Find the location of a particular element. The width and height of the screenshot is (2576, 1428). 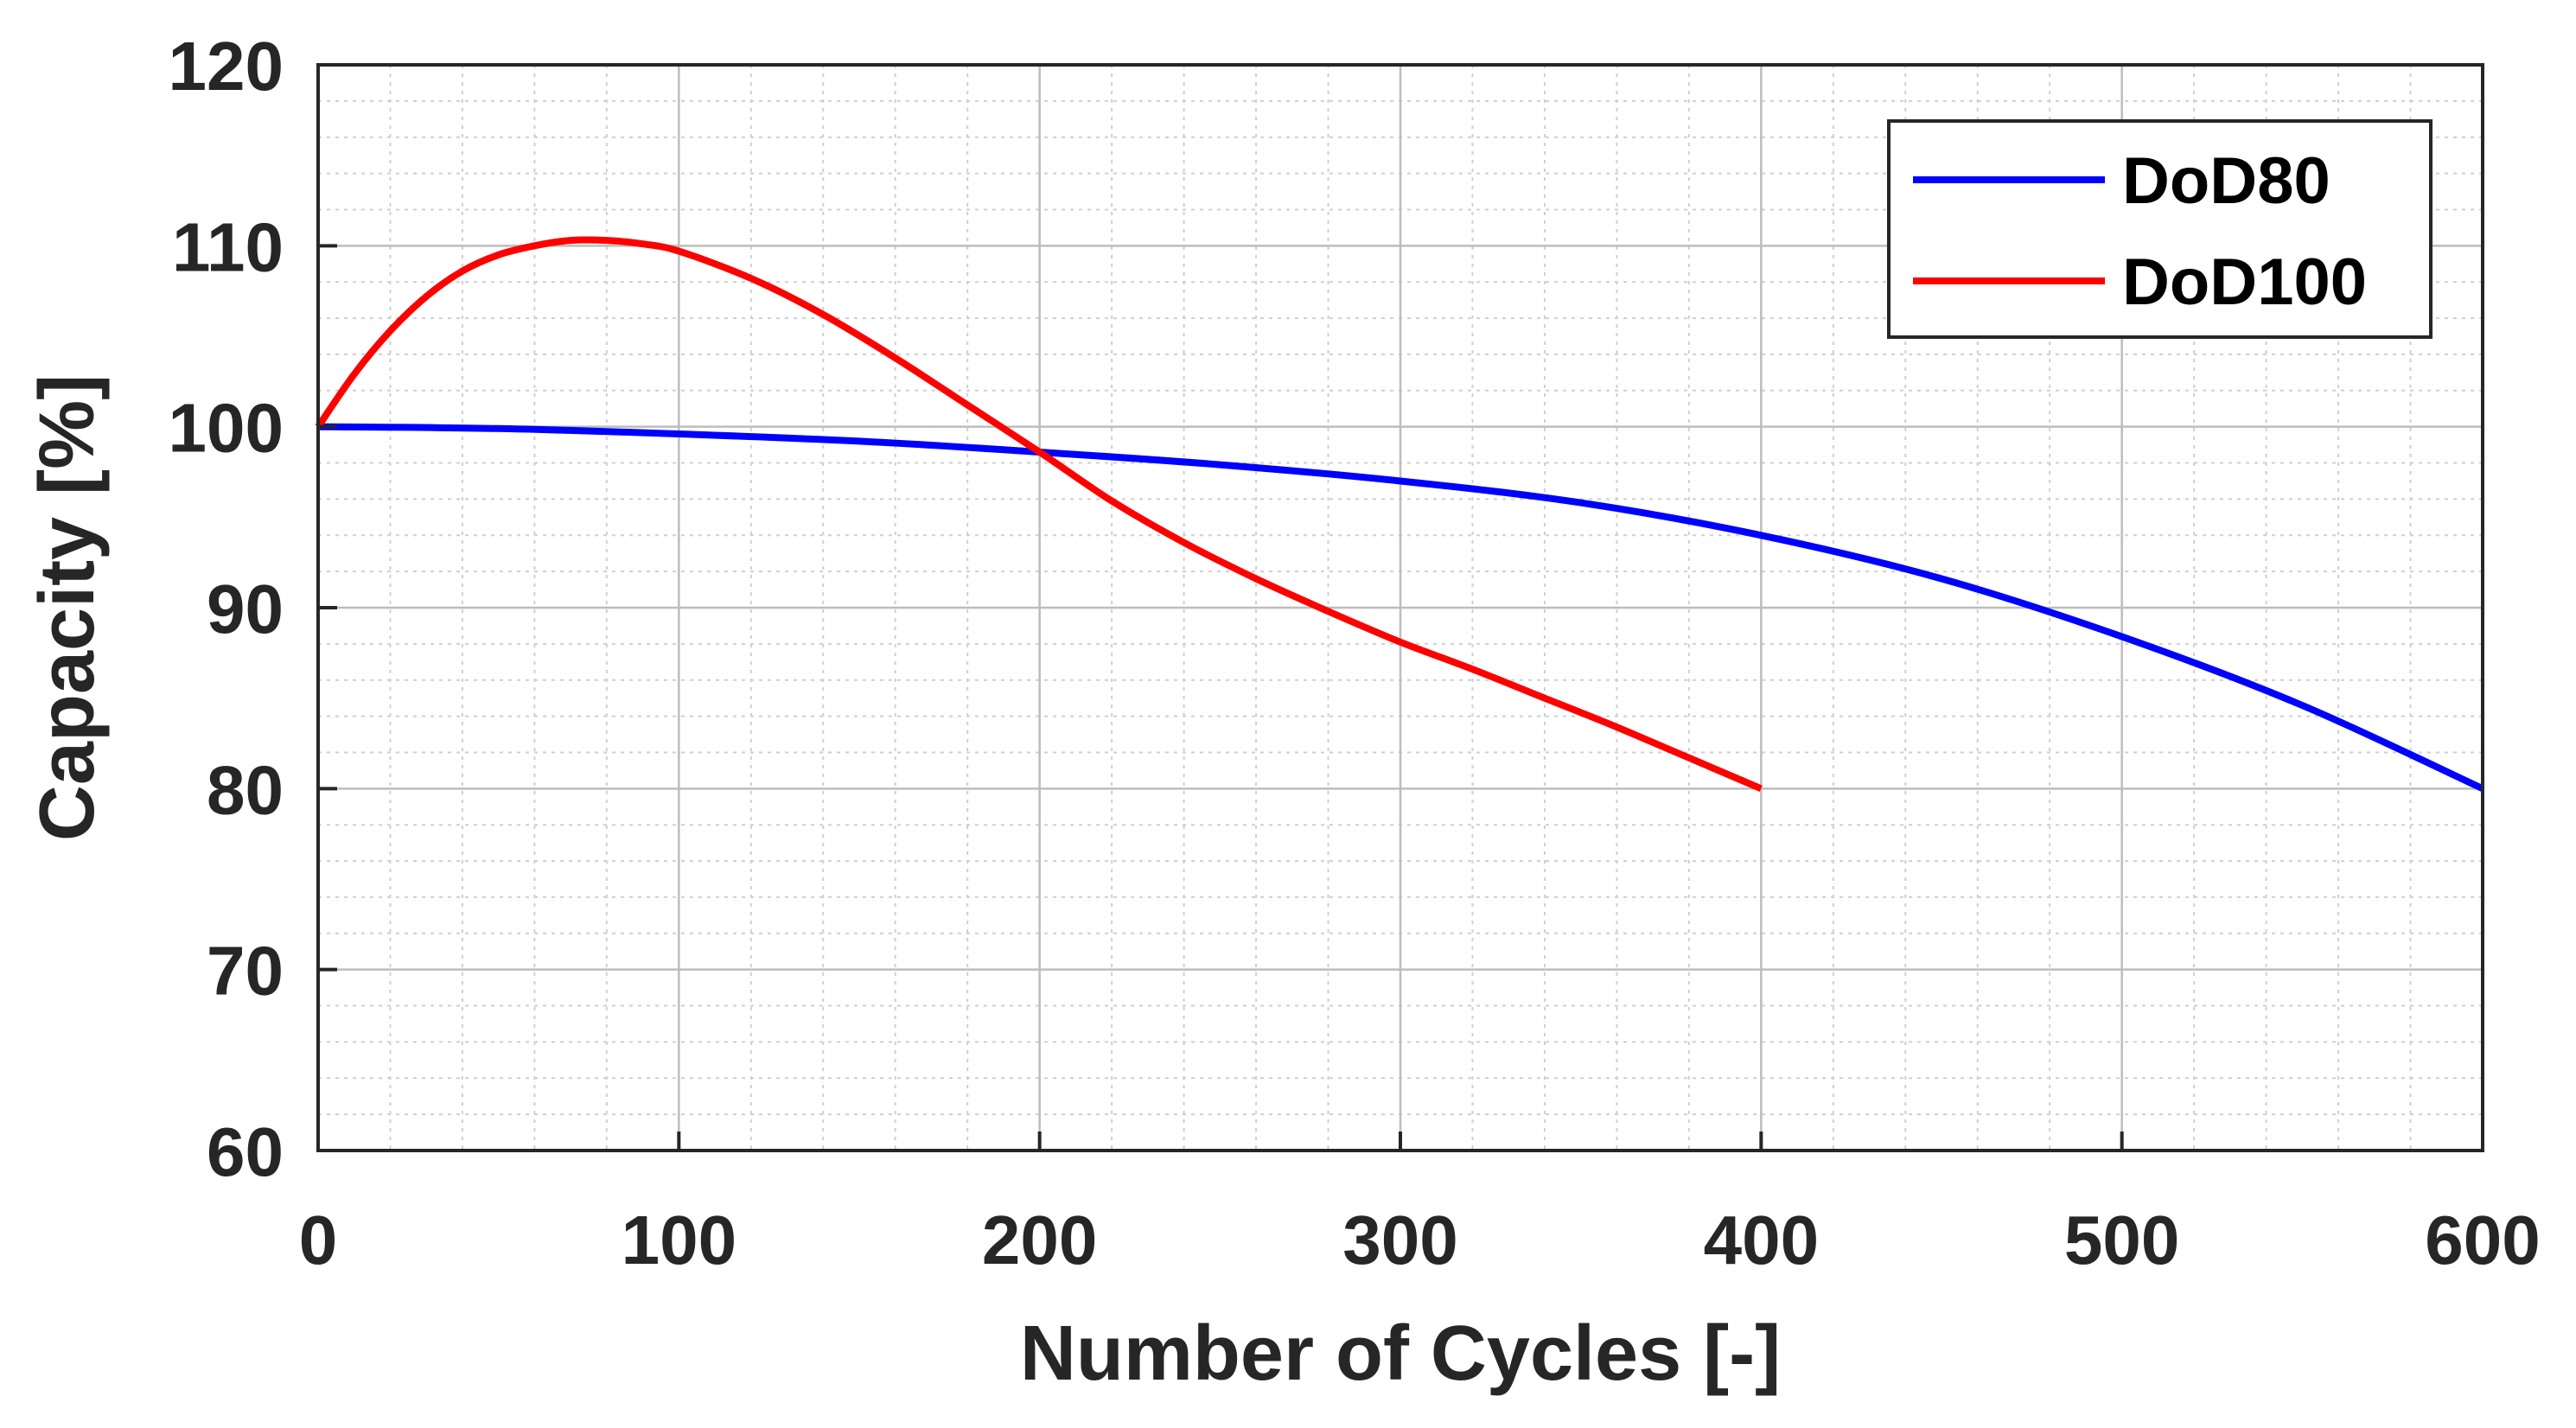

legend: DoD80 DoD100 is located at coordinates (2160, 229).